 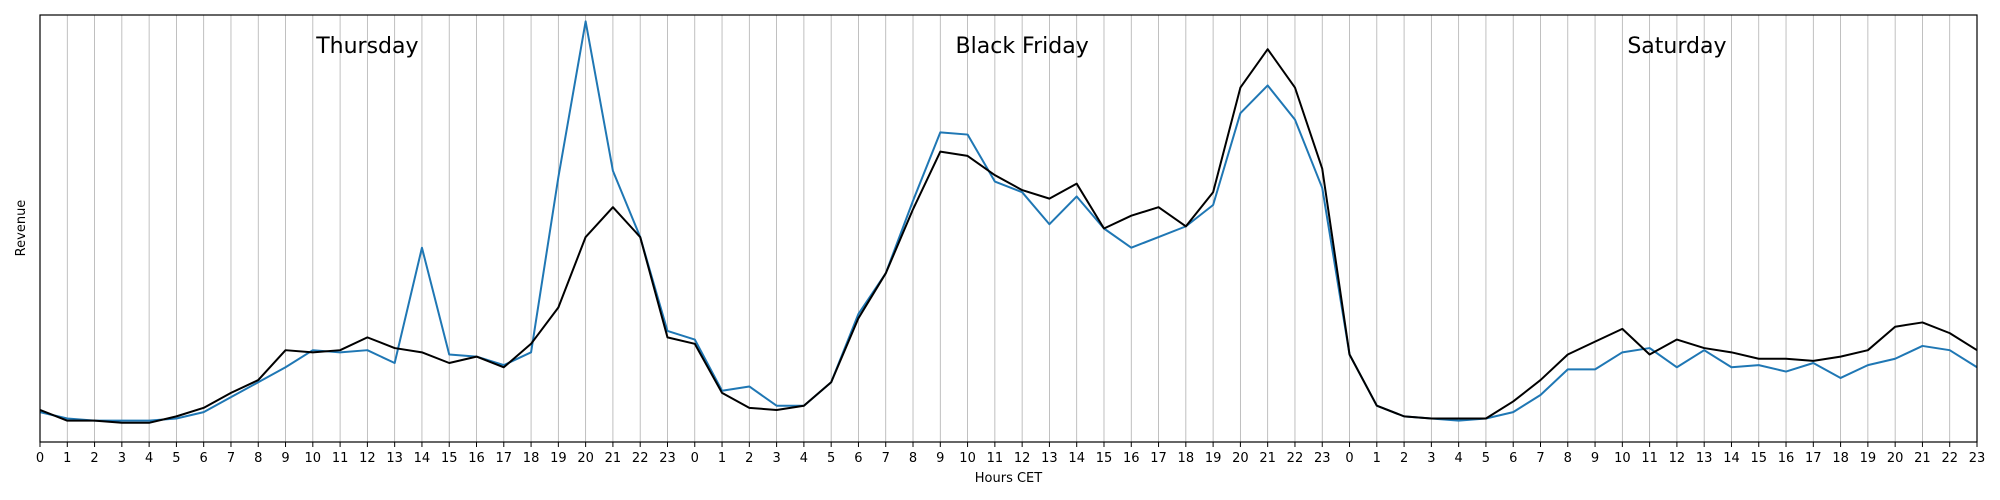 What do you see at coordinates (1676, 46) in the screenshot?
I see `day-label: Saturday` at bounding box center [1676, 46].